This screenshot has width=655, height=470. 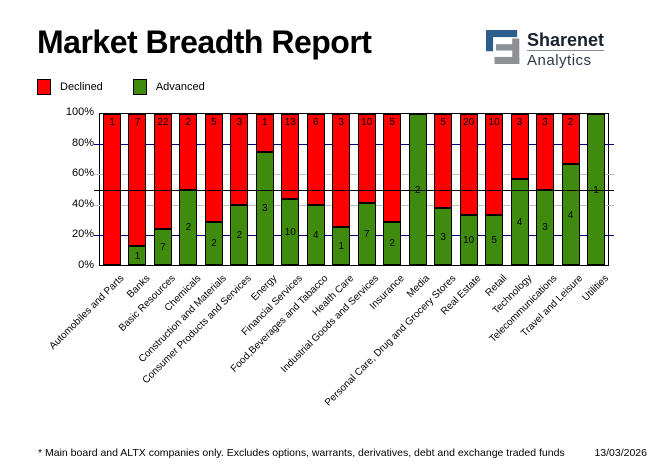 I want to click on sharenet-logo-icon, so click(x=503, y=47).